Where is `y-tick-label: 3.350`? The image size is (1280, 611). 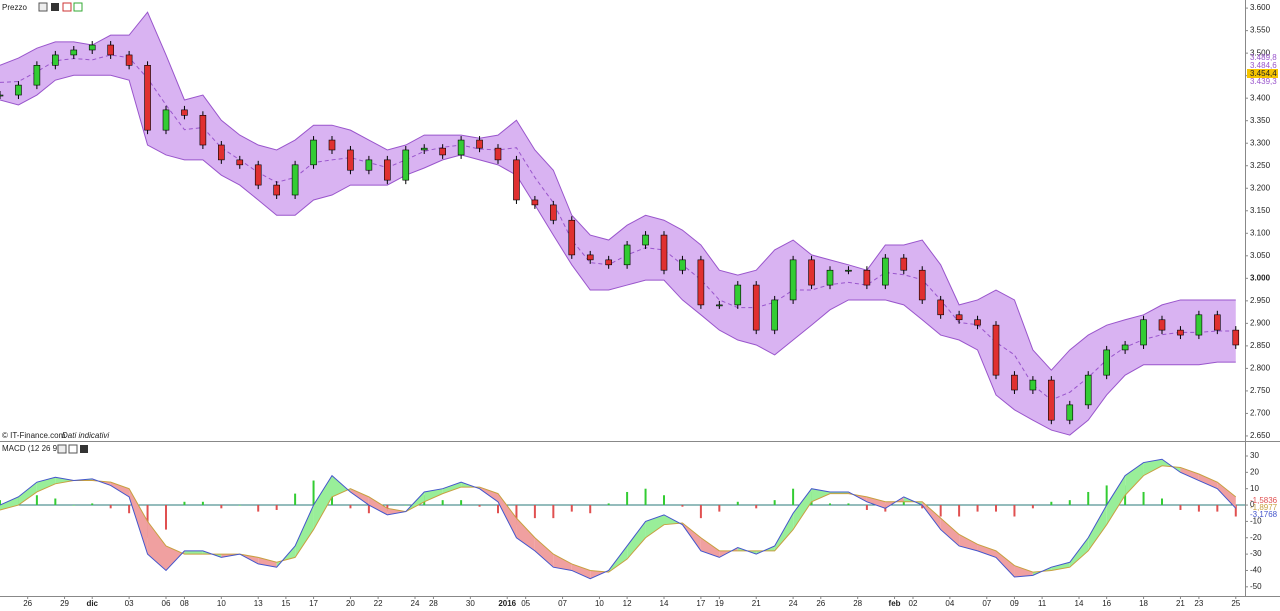
y-tick-label: 3.350 is located at coordinates (1260, 120).